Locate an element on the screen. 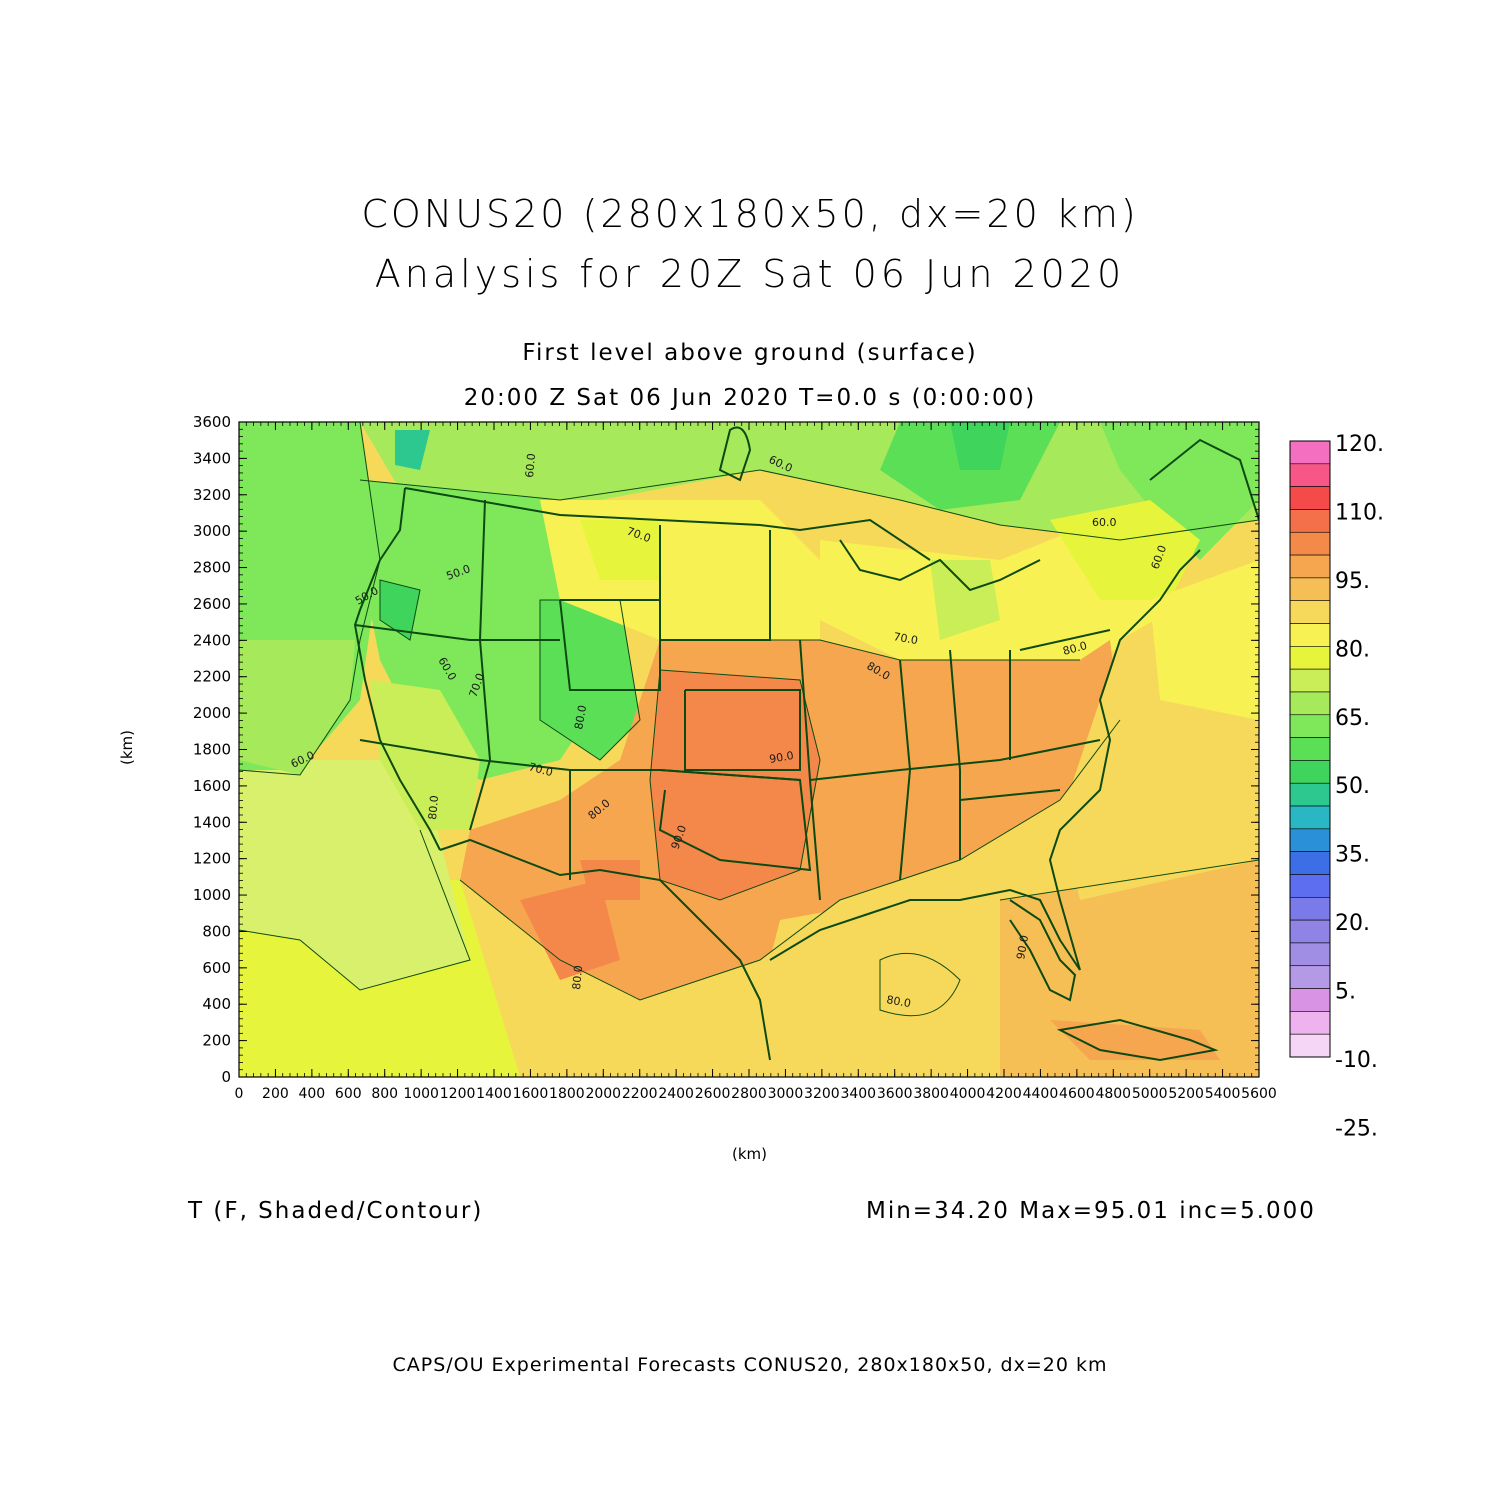  x-tick-label: 600 is located at coordinates (348, 1094).